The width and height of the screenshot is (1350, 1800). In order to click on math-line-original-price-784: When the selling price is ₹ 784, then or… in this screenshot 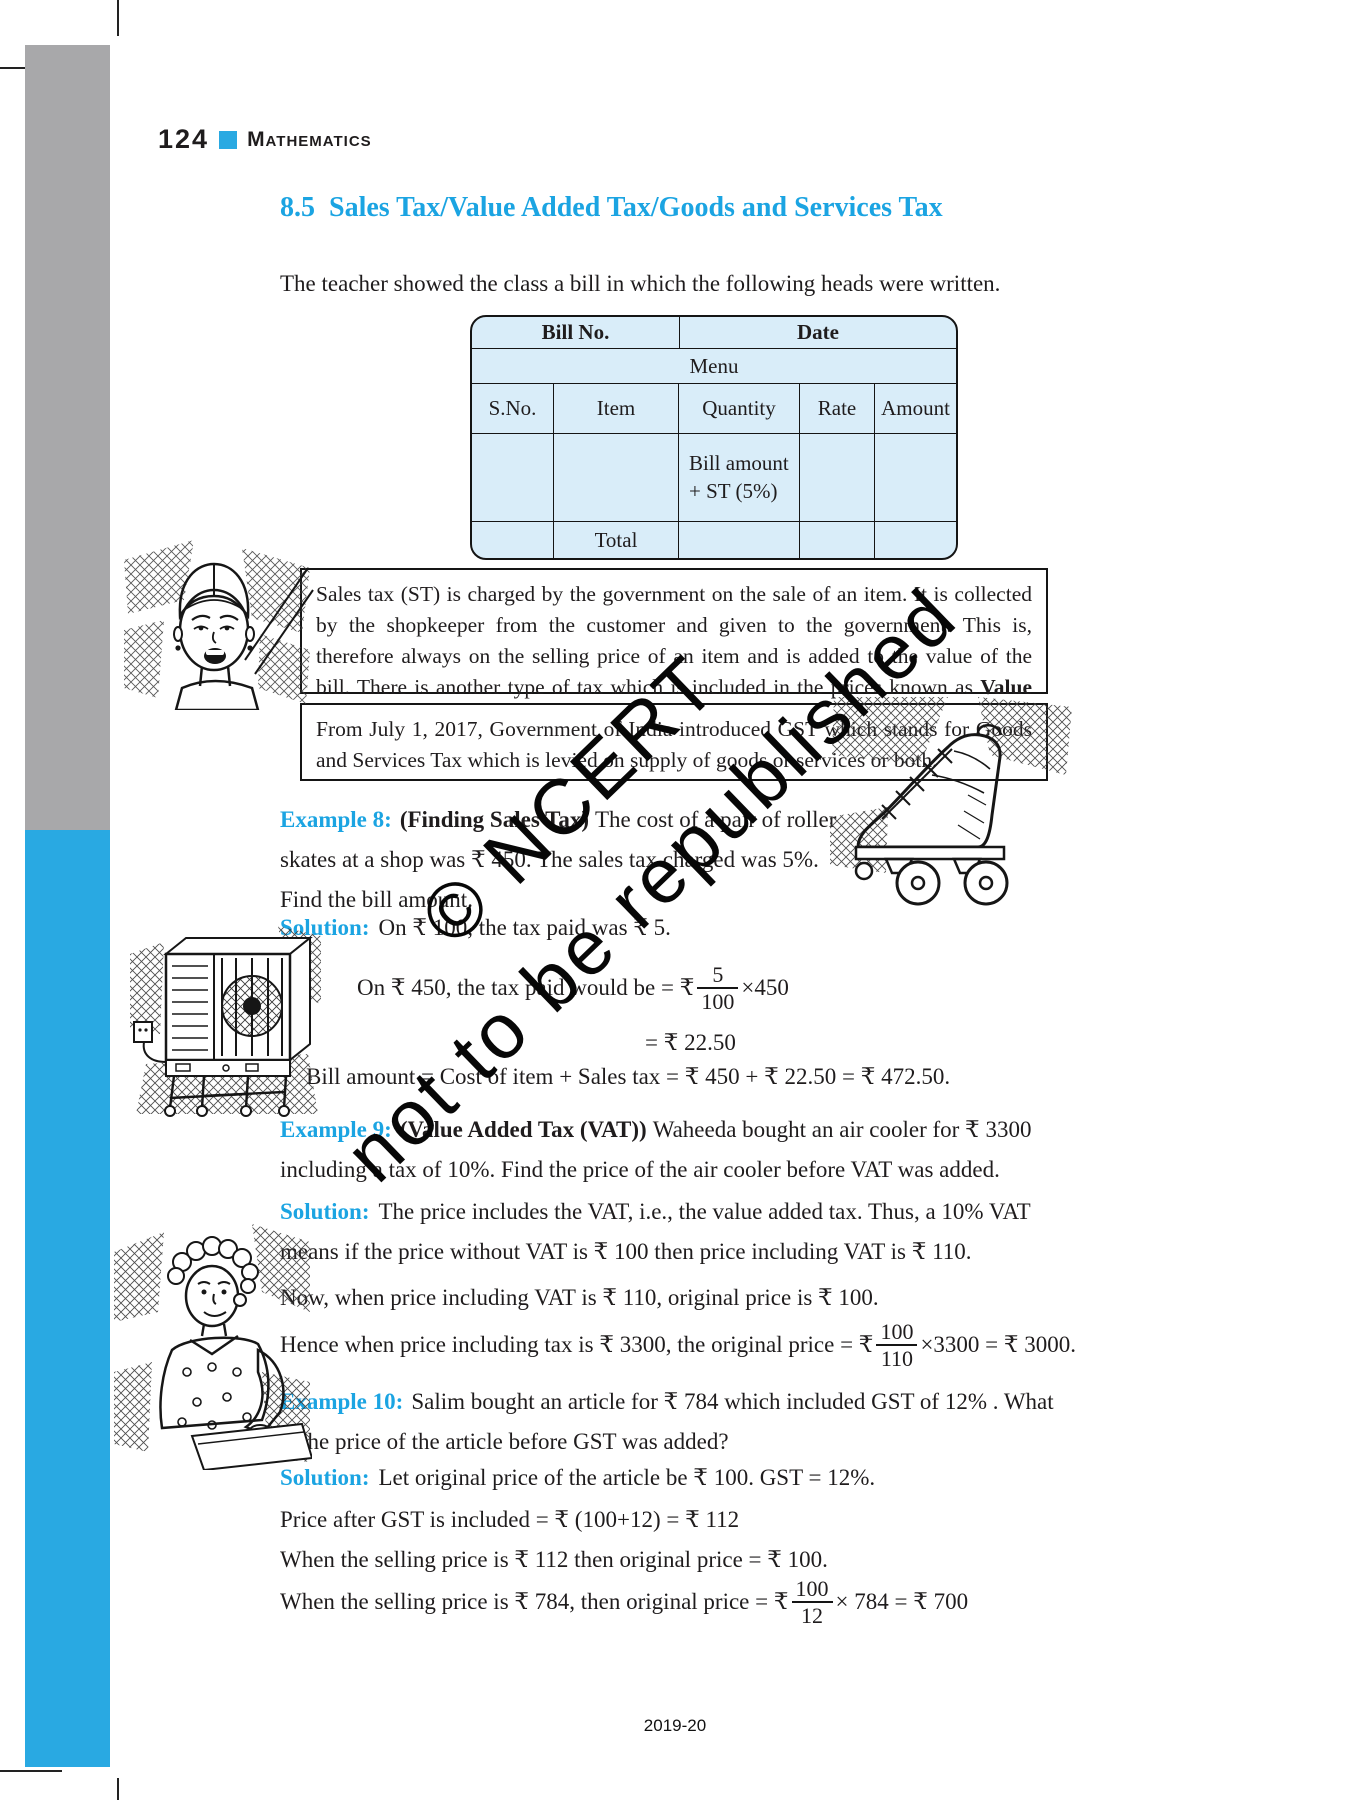, I will do `click(624, 1602)`.